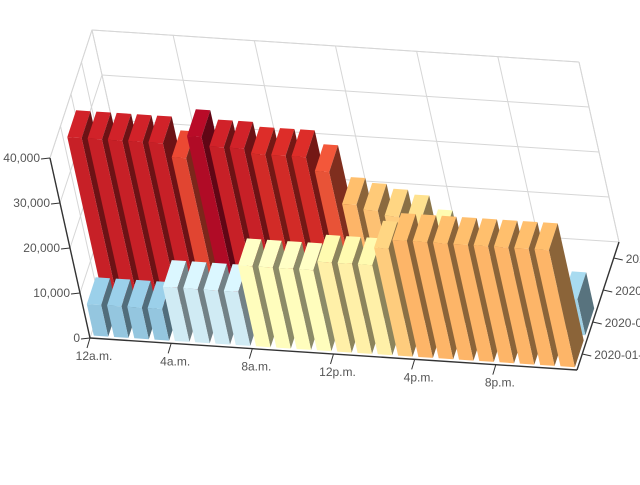  What do you see at coordinates (337, 372) in the screenshot?
I see `x-tick-label: 12p.m.` at bounding box center [337, 372].